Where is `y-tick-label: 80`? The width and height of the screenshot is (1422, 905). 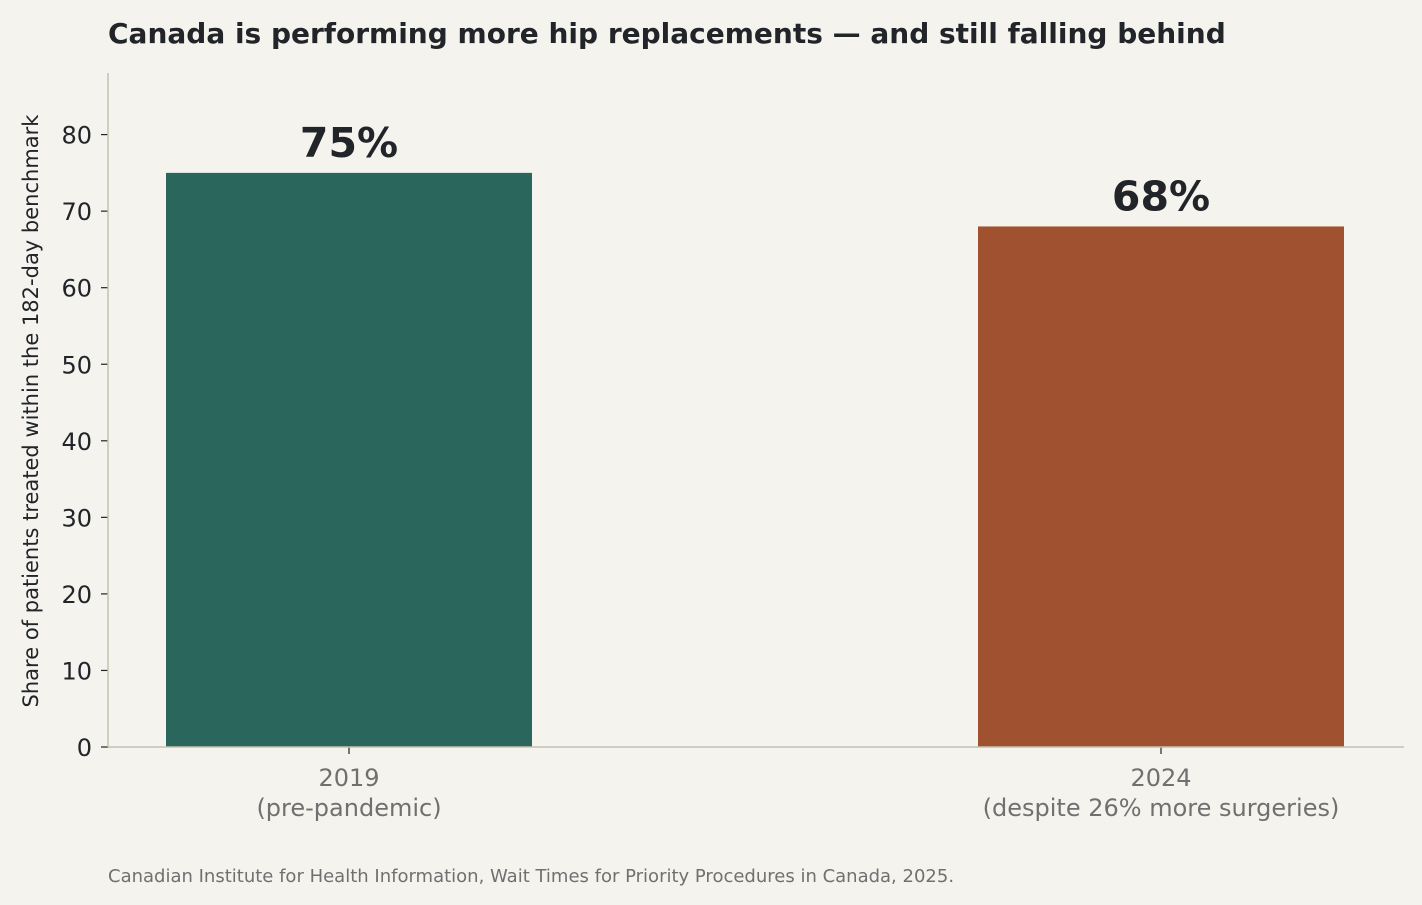 y-tick-label: 80 is located at coordinates (76, 136).